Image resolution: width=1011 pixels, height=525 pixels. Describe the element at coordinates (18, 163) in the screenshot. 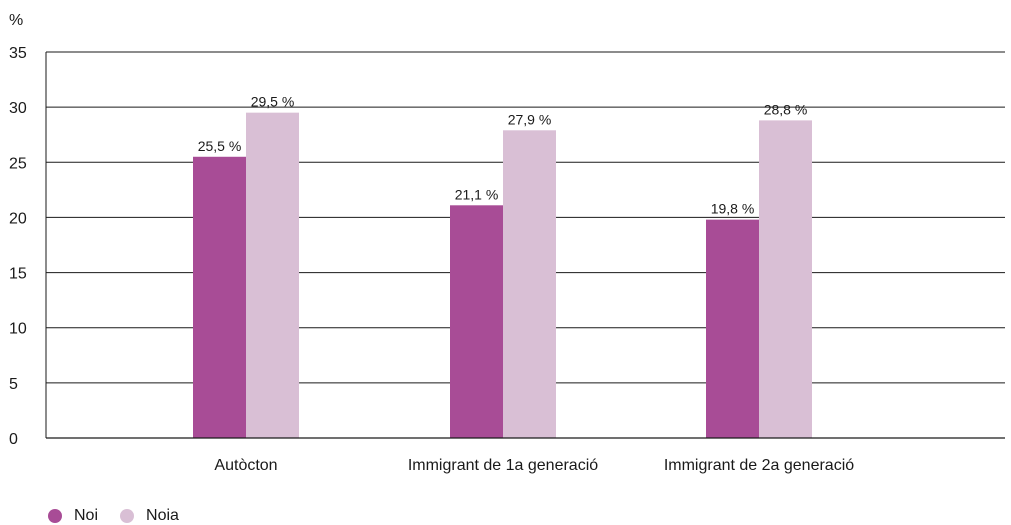

I see `y-tick-label-25: 25` at that location.